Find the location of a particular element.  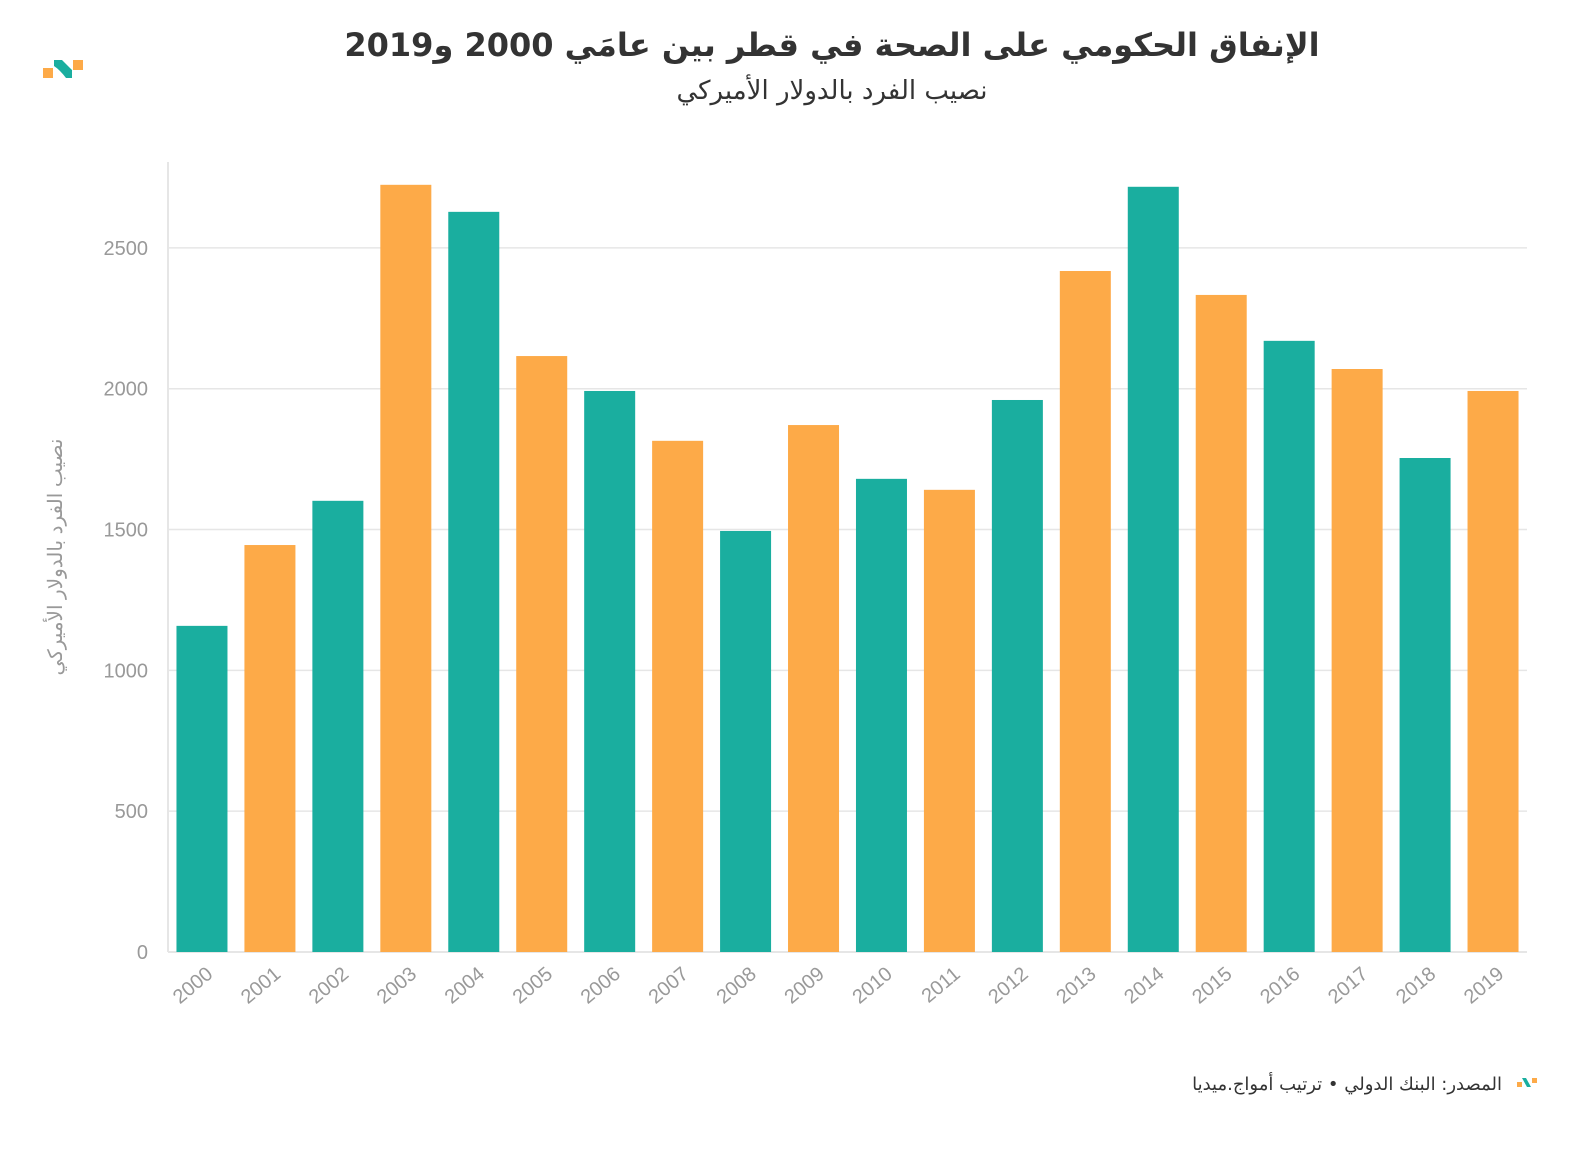

y-axis-label: نصيب الفرد بالدولار الأميركي is located at coordinates (54, 557).